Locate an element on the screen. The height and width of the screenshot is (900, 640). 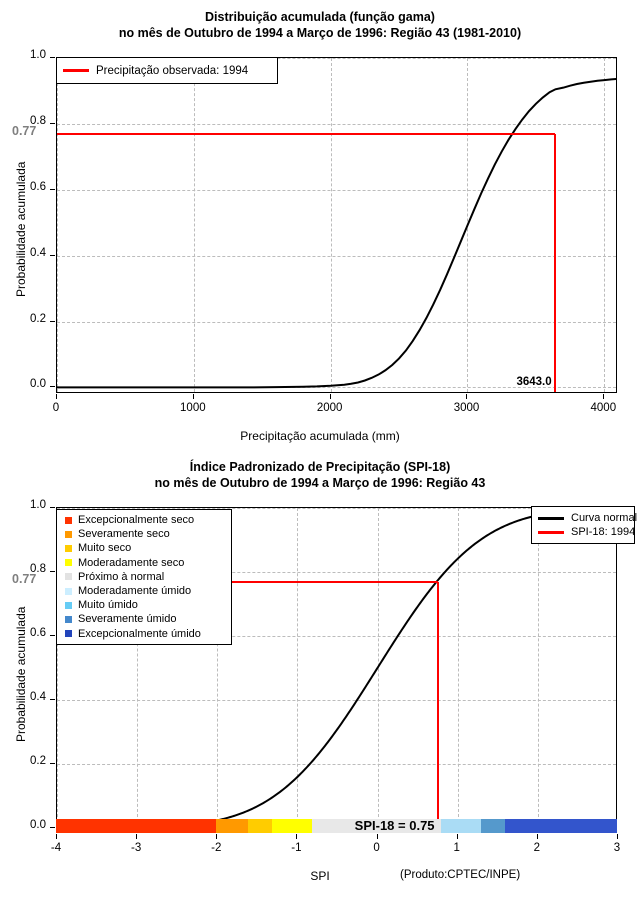
chart1-legend: Precipitação observada: 1994 is located at coordinates (167, 70).